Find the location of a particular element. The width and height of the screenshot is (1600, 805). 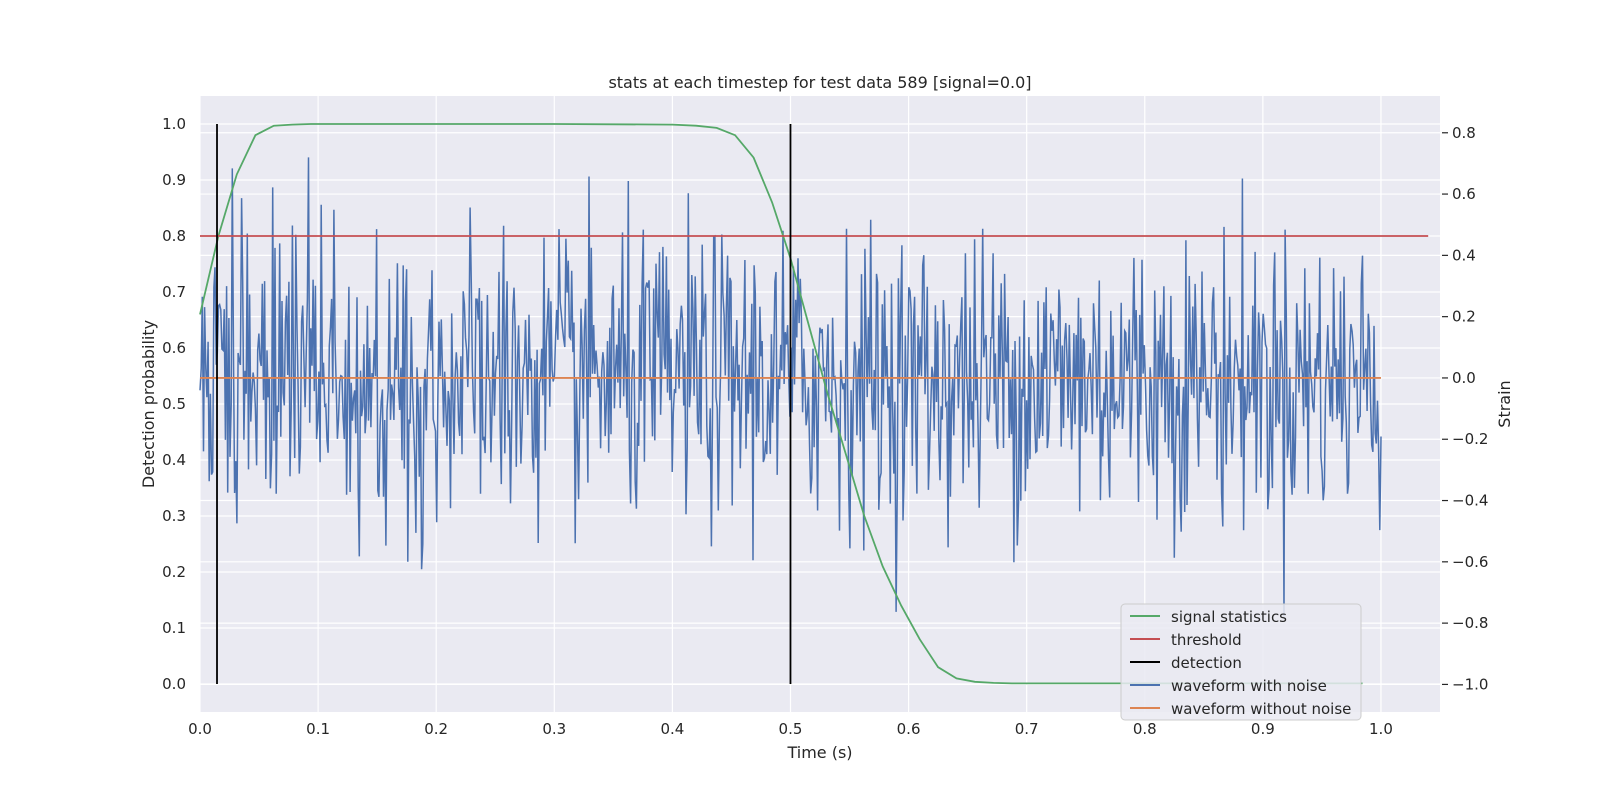

y-tick-label: 0.7 is located at coordinates (174, 292).